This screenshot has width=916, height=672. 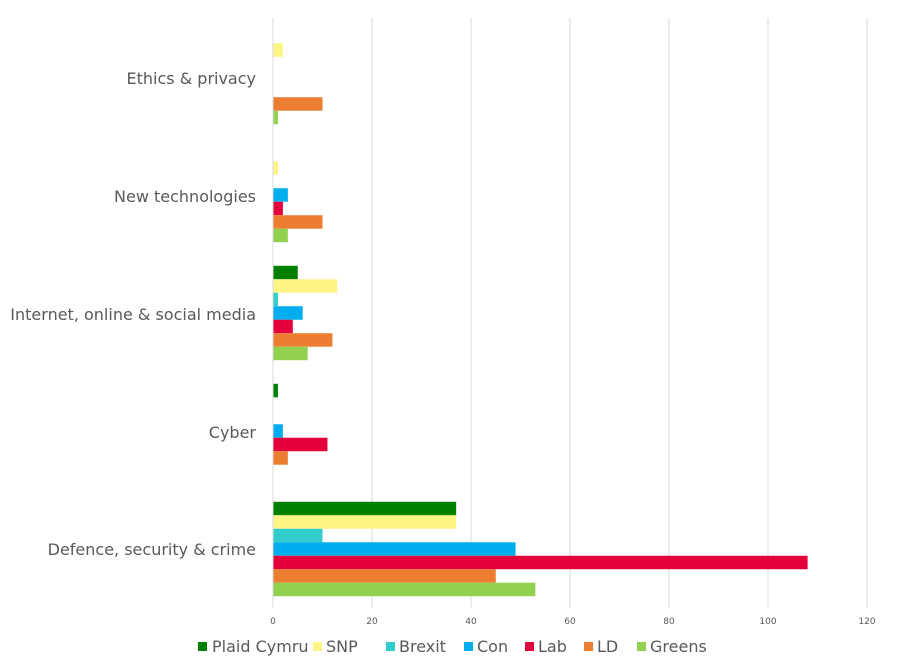 What do you see at coordinates (185, 196) in the screenshot?
I see `category-label: New technologies` at bounding box center [185, 196].